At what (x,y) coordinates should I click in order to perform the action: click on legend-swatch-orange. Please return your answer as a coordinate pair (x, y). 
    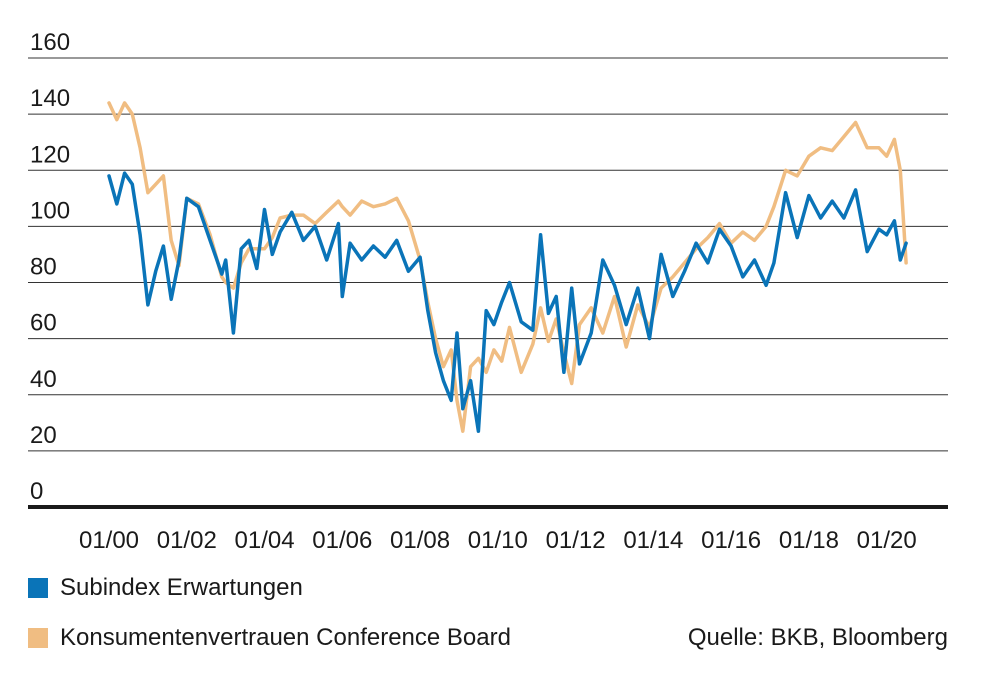
    Looking at the image, I should click on (38, 638).